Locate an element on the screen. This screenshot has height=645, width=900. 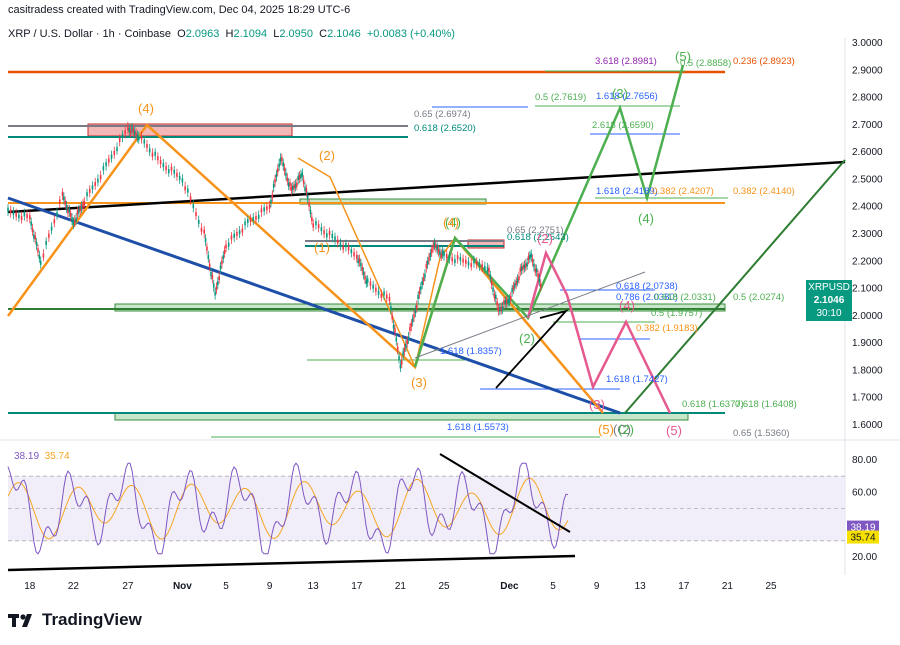
fib-level-label: 0.65 (2.6974) is located at coordinates (442, 114).